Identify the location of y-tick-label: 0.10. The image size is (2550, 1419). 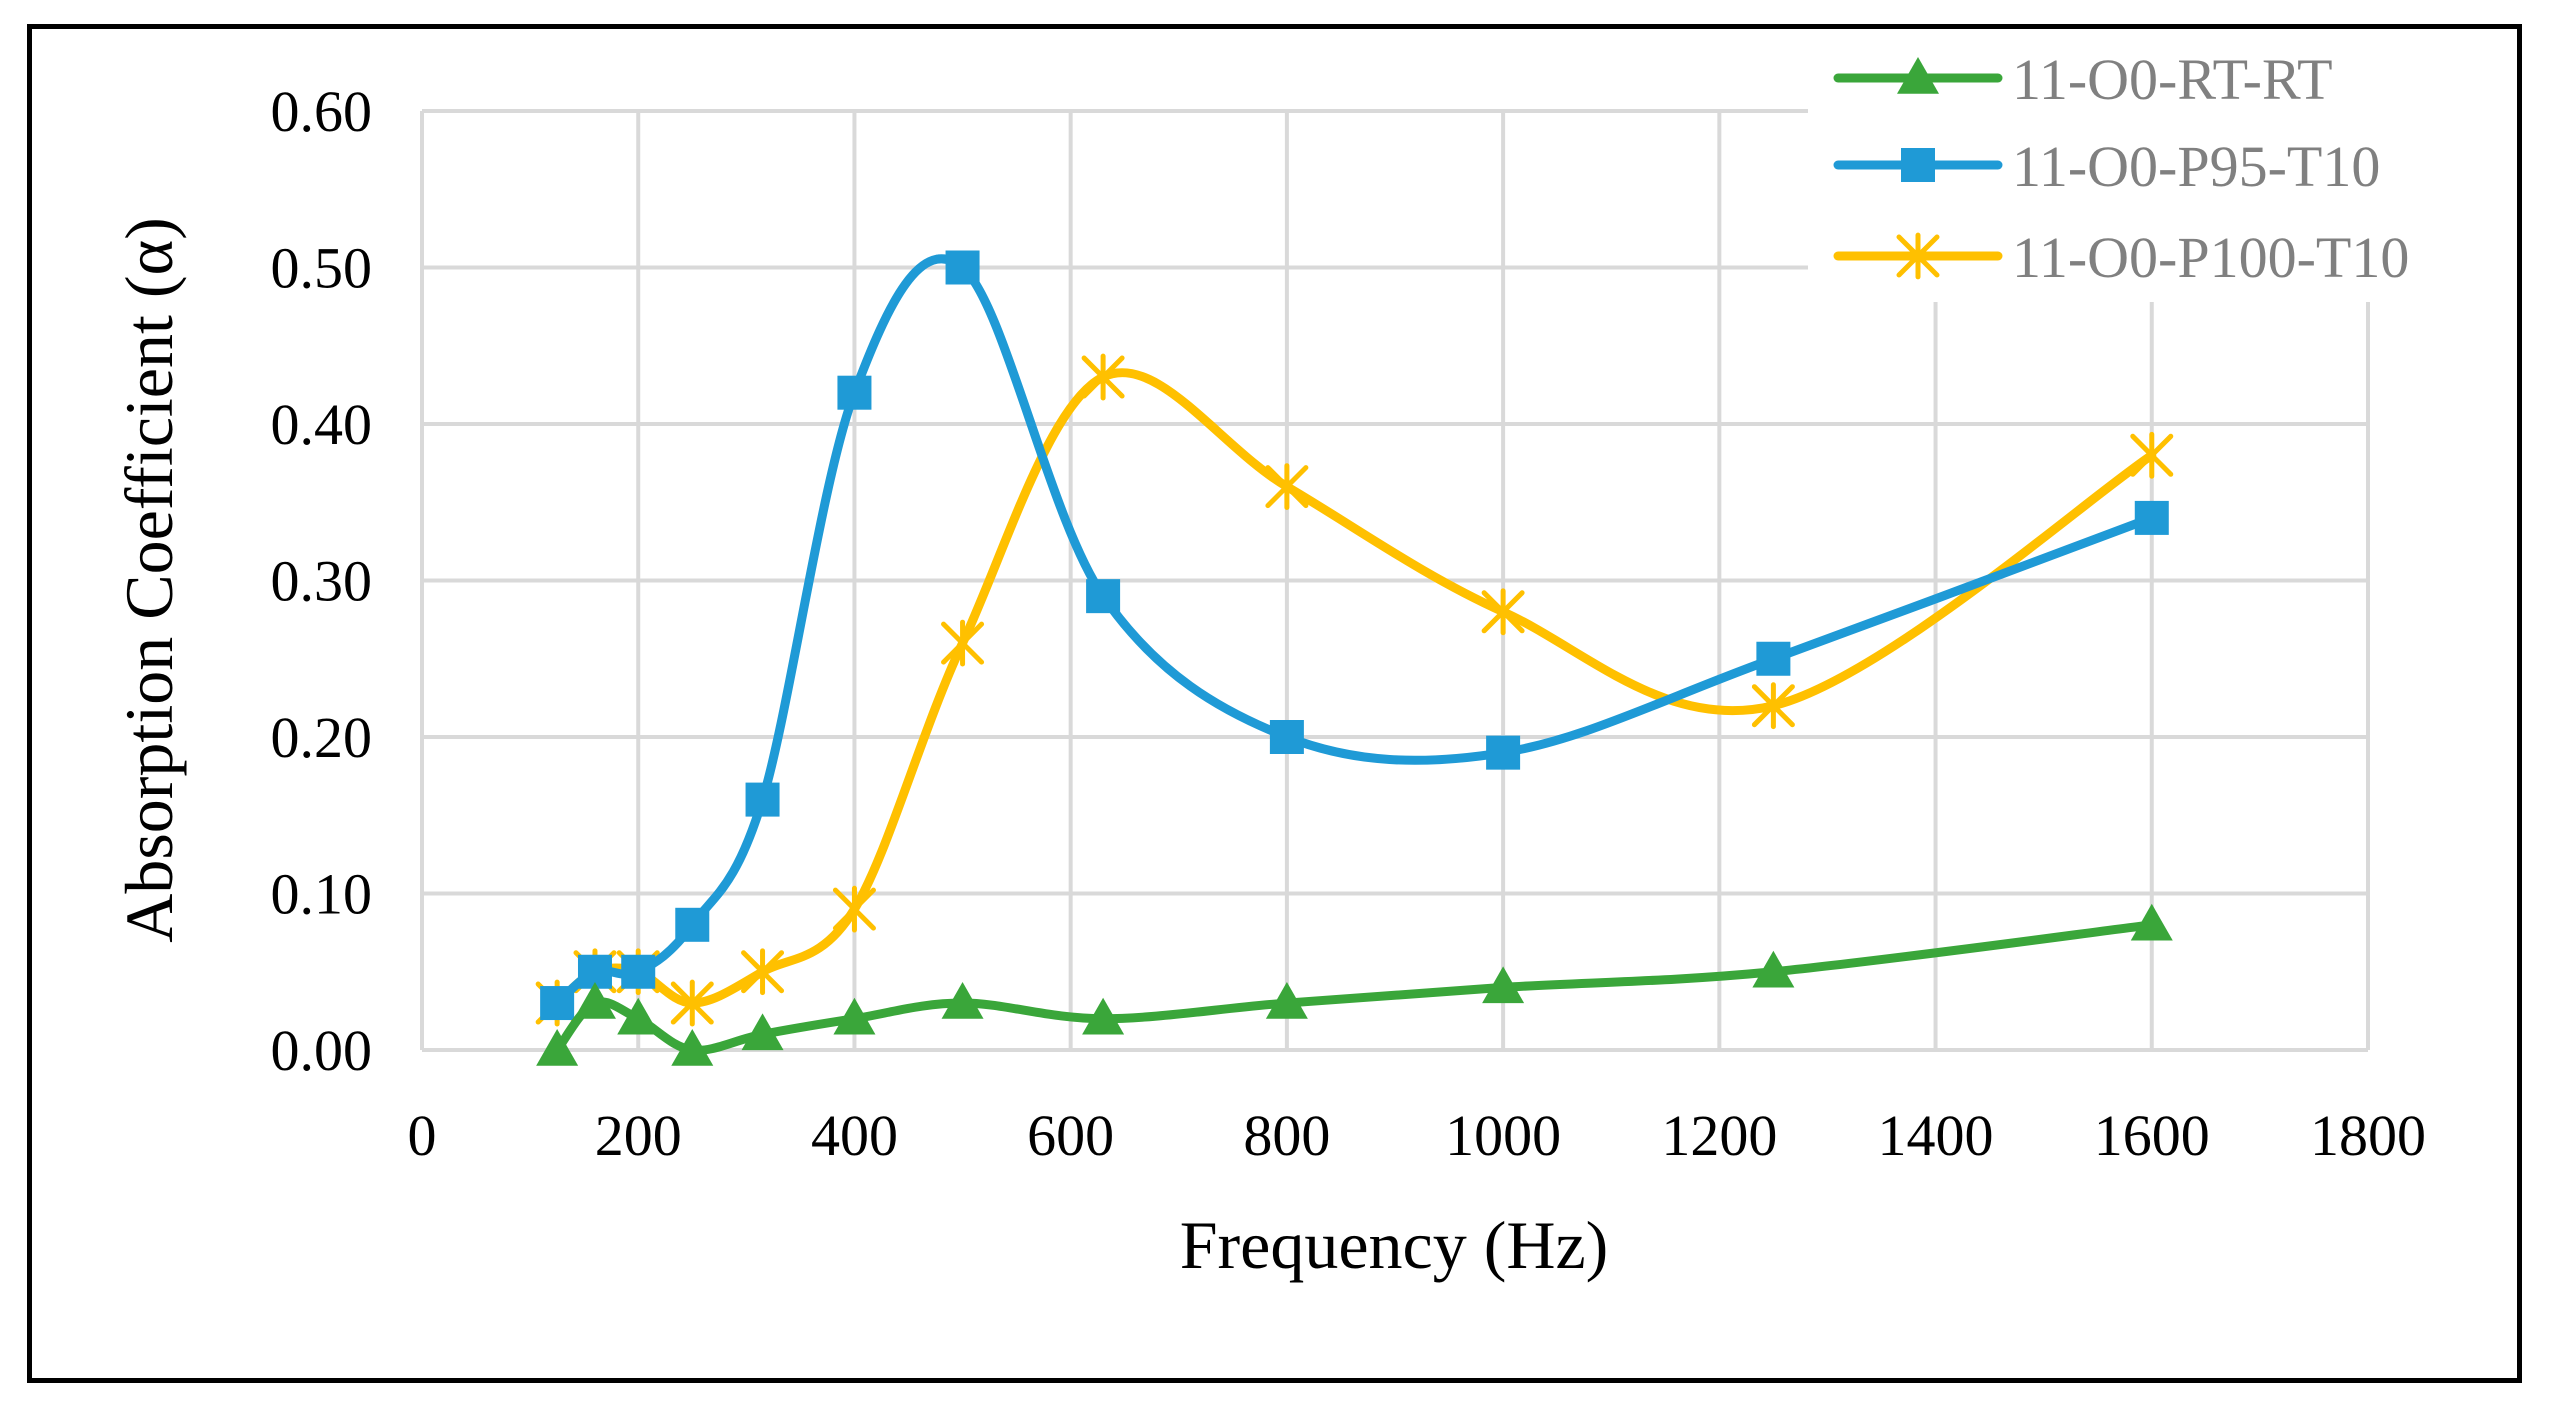
(322, 894).